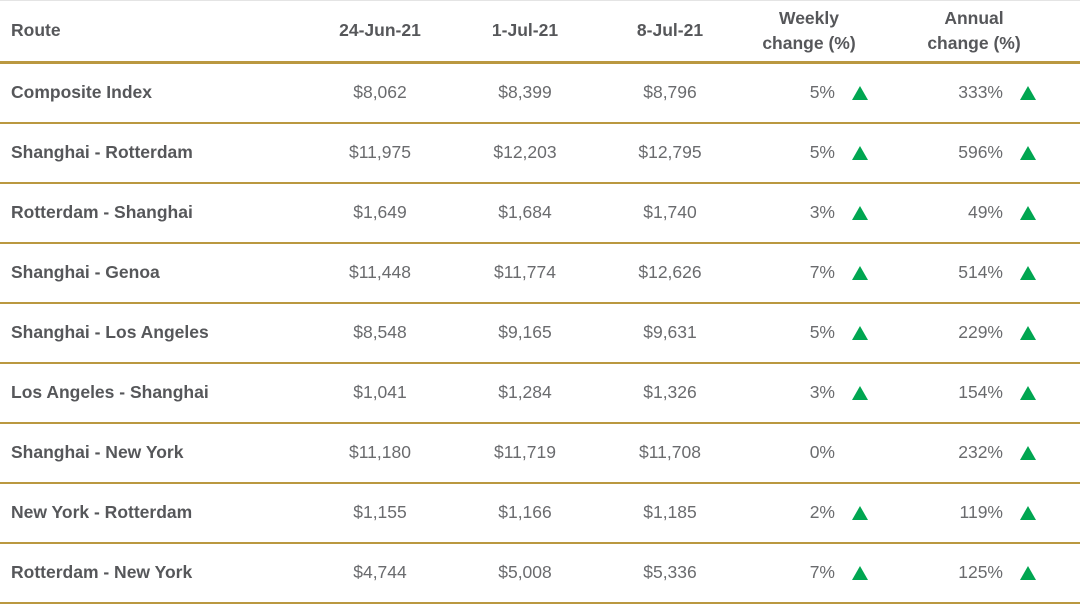 The width and height of the screenshot is (1080, 610). What do you see at coordinates (85, 272) in the screenshot?
I see `route-cell: Shanghai - Genoa` at bounding box center [85, 272].